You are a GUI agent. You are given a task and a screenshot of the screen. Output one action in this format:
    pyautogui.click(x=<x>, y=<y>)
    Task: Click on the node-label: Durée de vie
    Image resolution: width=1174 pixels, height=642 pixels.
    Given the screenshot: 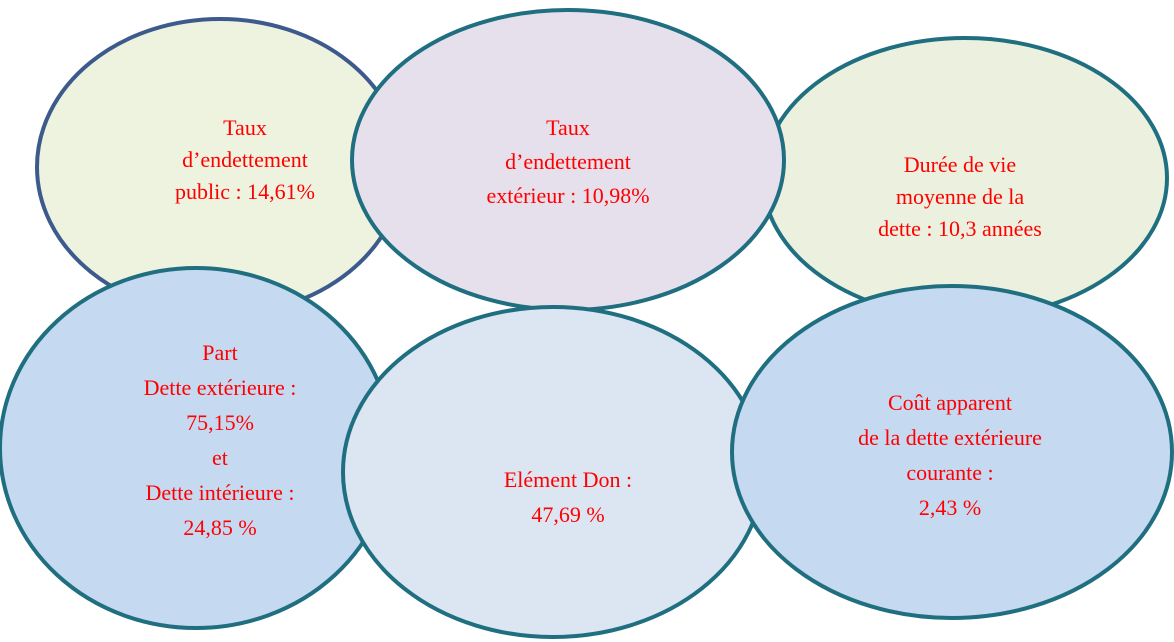 What is the action you would take?
    pyautogui.click(x=960, y=164)
    